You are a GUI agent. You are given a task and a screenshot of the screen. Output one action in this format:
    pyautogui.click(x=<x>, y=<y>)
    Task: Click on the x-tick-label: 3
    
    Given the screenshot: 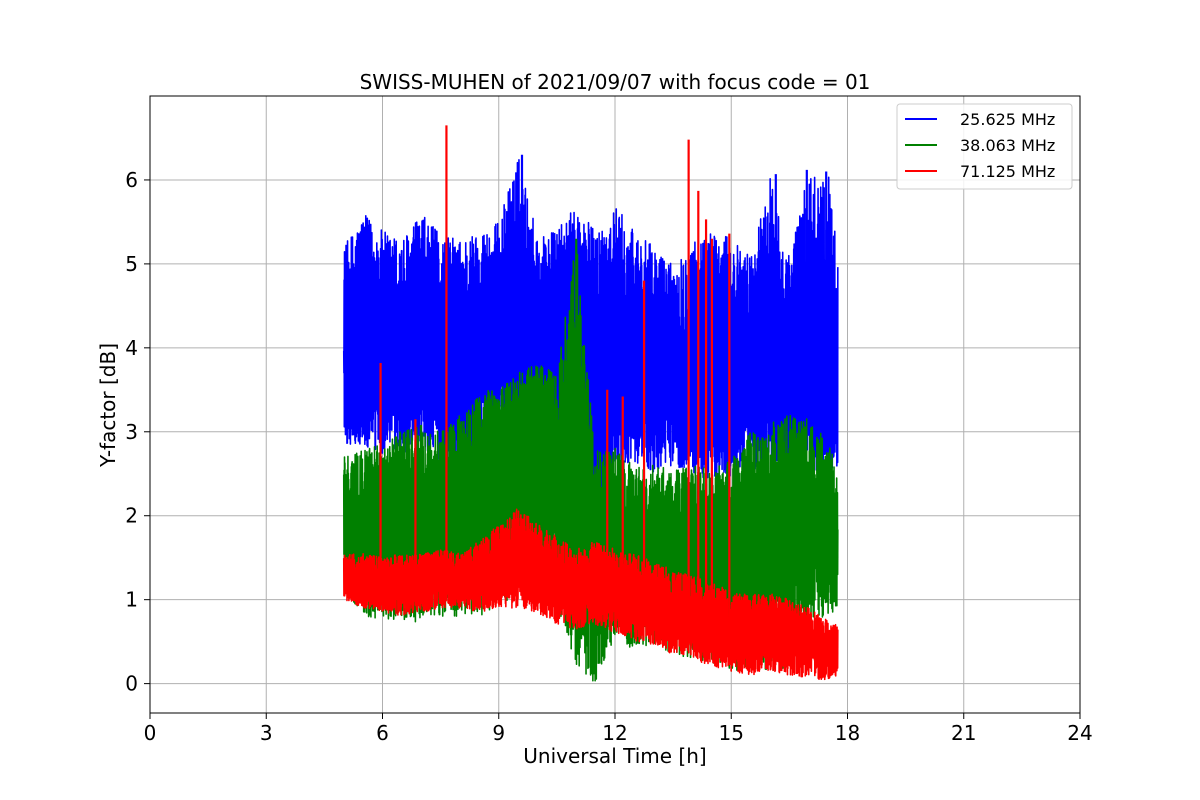 What is the action you would take?
    pyautogui.click(x=266, y=733)
    